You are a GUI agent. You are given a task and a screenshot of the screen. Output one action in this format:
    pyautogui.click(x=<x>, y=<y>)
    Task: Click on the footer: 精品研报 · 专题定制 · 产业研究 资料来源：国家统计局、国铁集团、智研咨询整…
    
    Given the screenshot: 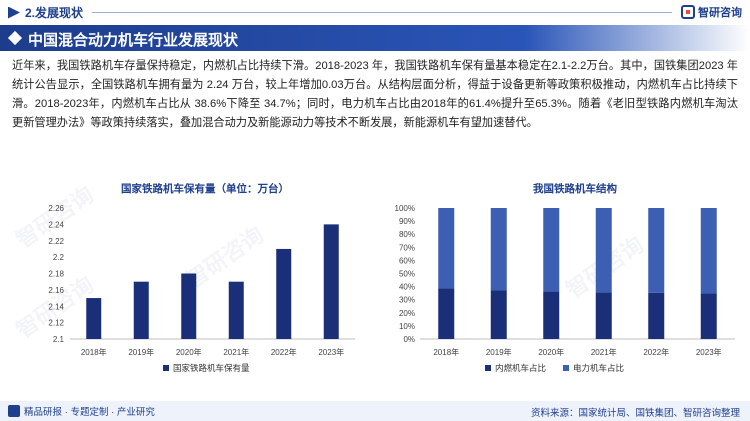 What is the action you would take?
    pyautogui.click(x=375, y=411)
    